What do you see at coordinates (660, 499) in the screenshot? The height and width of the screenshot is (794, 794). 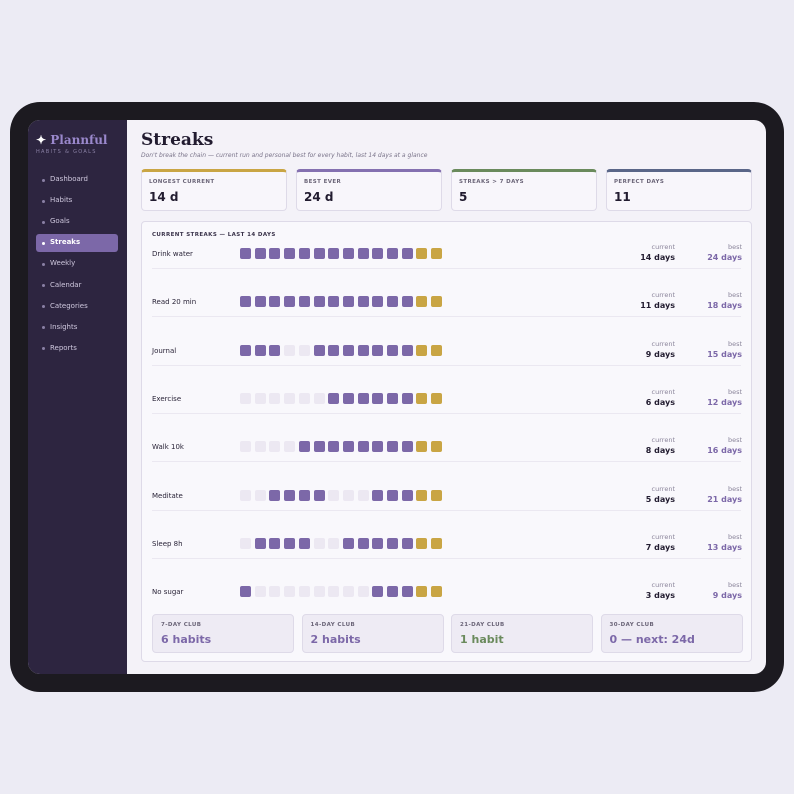 I see `current-value: 5 days` at bounding box center [660, 499].